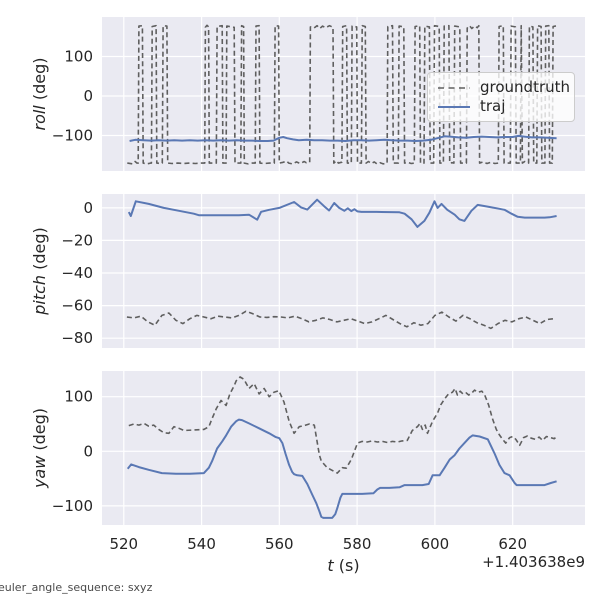 This screenshot has height=600, width=600. I want to click on pitch-ytick-label: −80, so click(77, 338).